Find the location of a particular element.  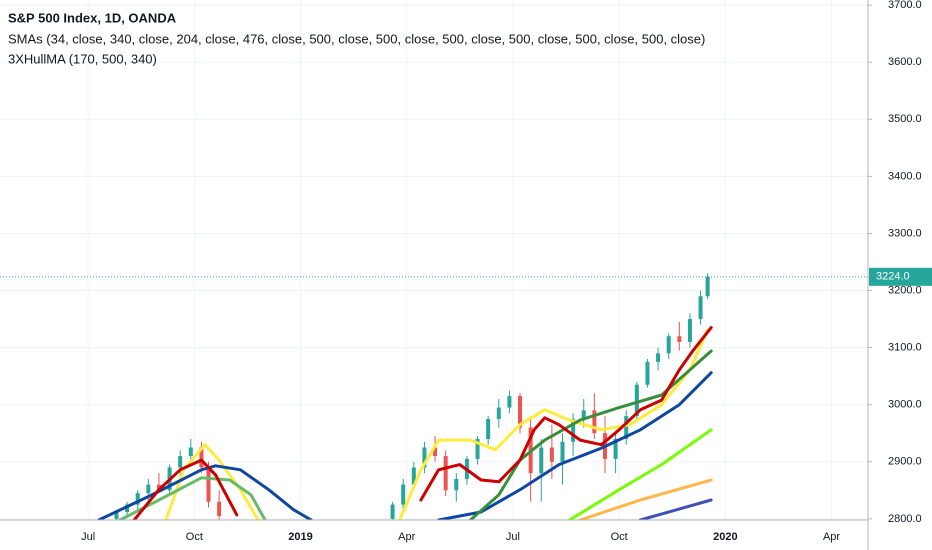

chart-title: S&P 500 Index, 1D, OANDA is located at coordinates (92, 17).